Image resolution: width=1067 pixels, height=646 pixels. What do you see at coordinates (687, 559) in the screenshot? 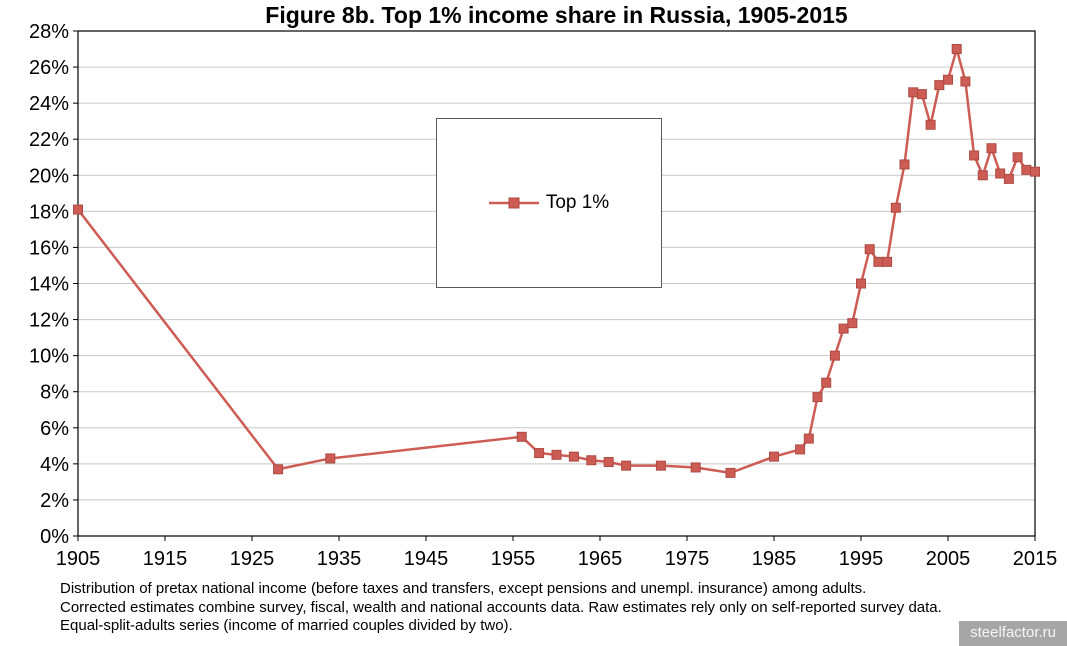
I see `x-axis-label: 1975` at bounding box center [687, 559].